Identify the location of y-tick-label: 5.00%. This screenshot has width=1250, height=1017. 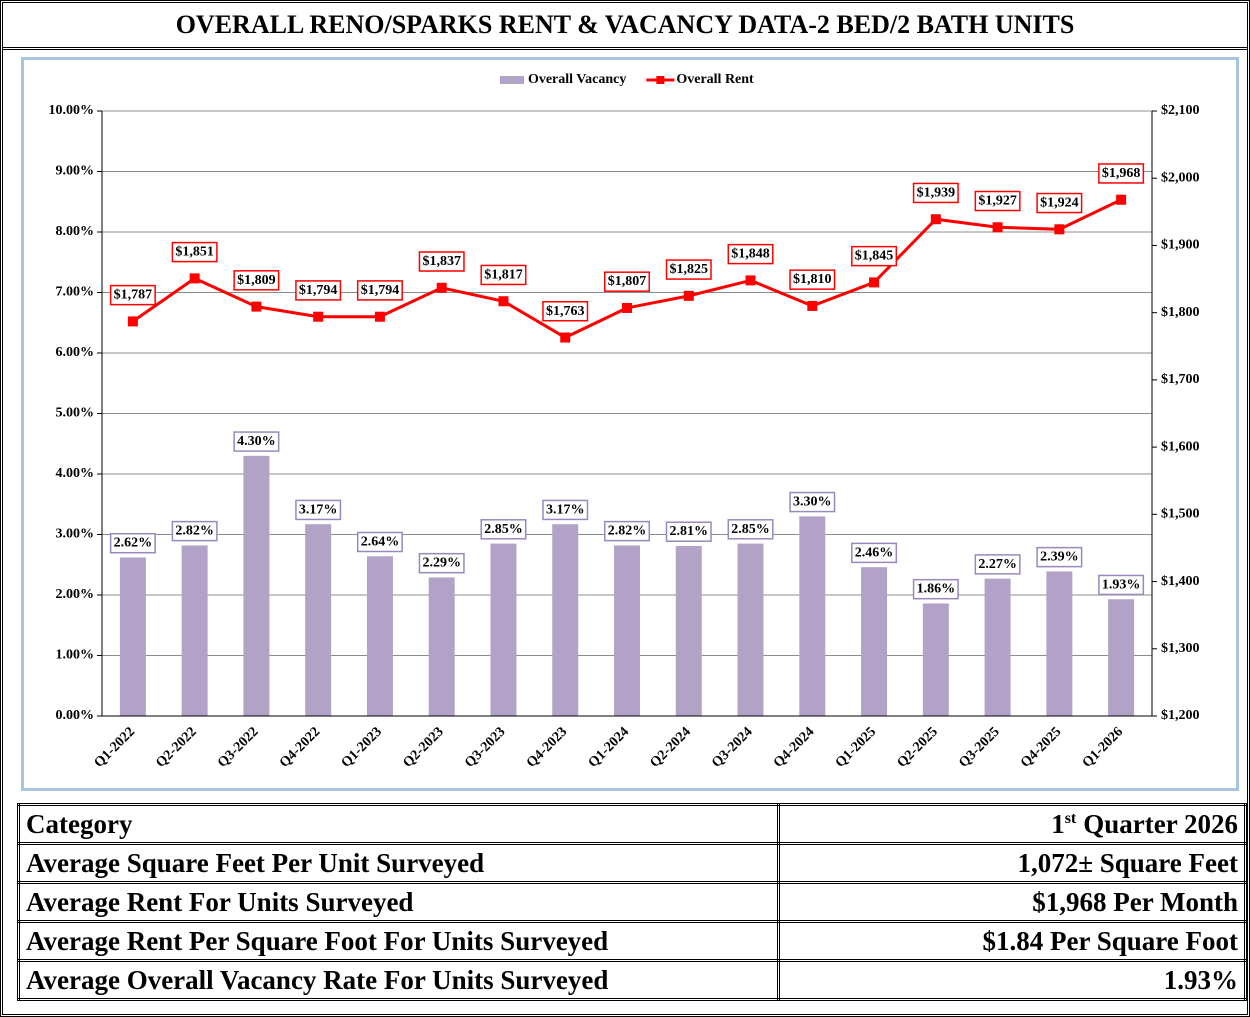
(75, 413).